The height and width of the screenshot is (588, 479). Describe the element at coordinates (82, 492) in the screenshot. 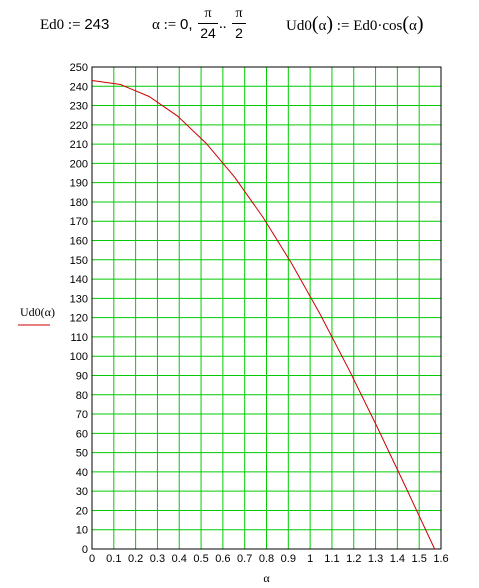

I see `y-tick-label: 30` at that location.